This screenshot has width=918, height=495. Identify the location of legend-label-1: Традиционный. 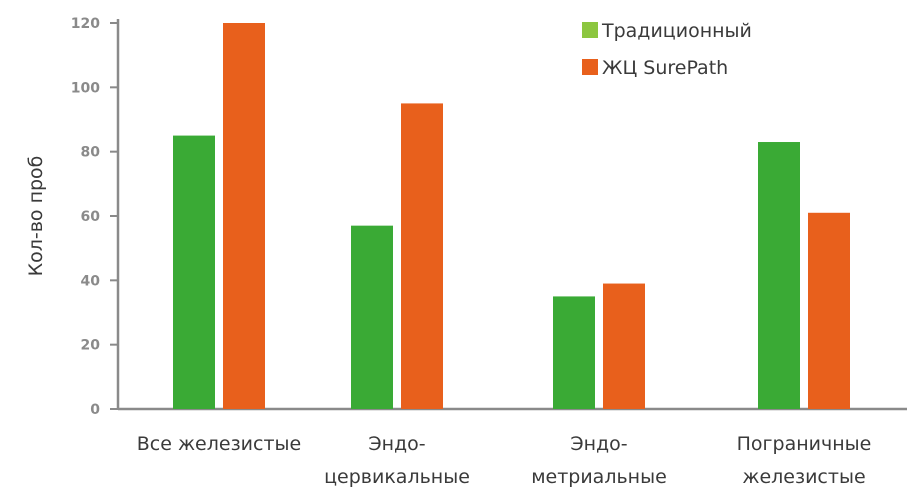
(676, 31).